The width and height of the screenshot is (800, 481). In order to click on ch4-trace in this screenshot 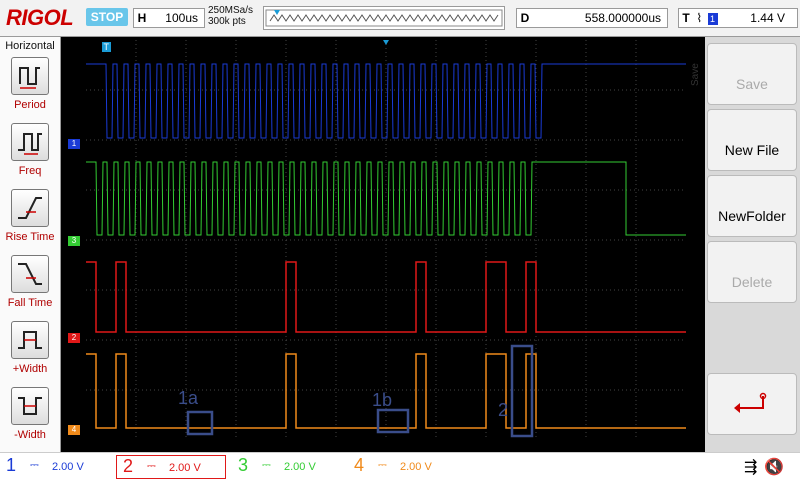, I will do `click(386, 391)`.